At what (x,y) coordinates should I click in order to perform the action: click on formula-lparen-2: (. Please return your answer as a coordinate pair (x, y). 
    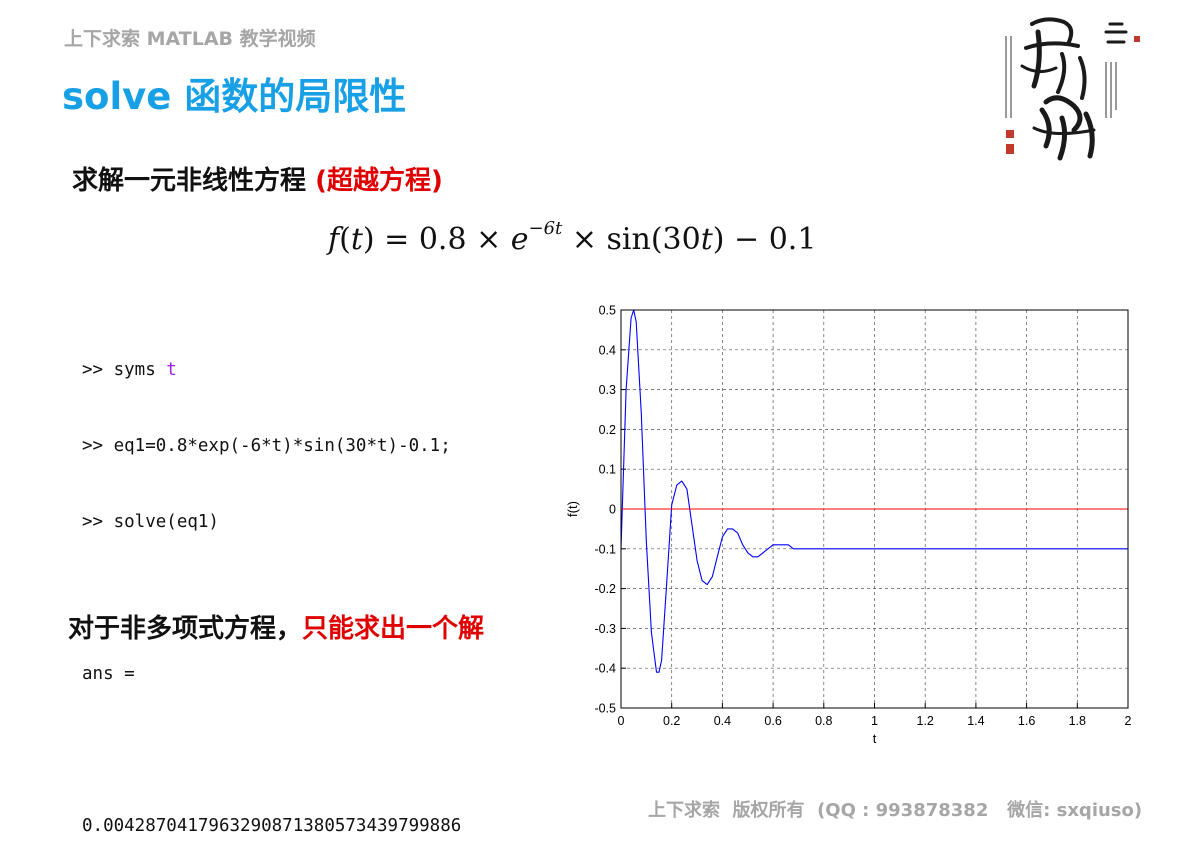
    Looking at the image, I should click on (656, 239).